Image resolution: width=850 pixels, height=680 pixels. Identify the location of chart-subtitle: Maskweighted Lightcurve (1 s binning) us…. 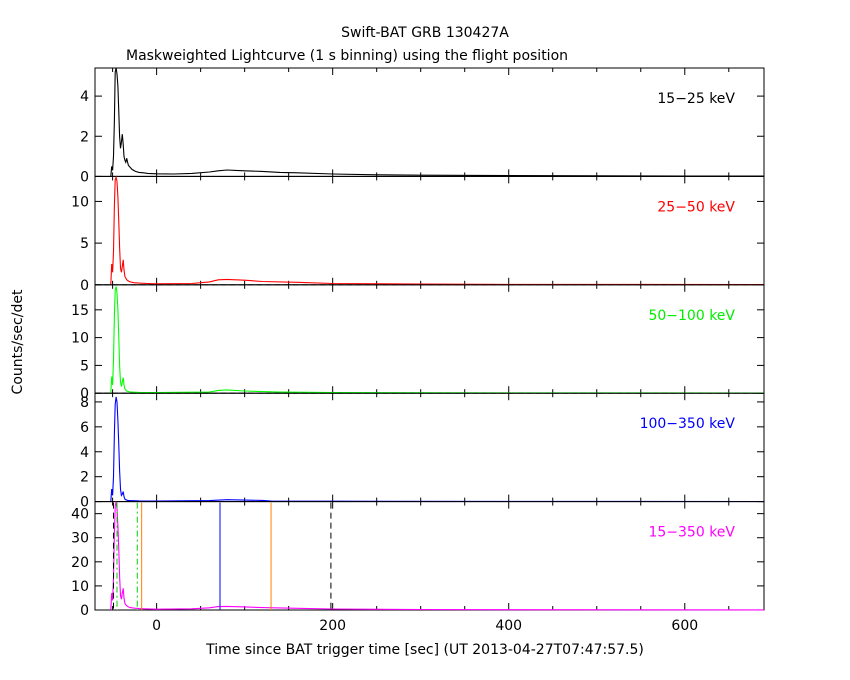
(347, 56).